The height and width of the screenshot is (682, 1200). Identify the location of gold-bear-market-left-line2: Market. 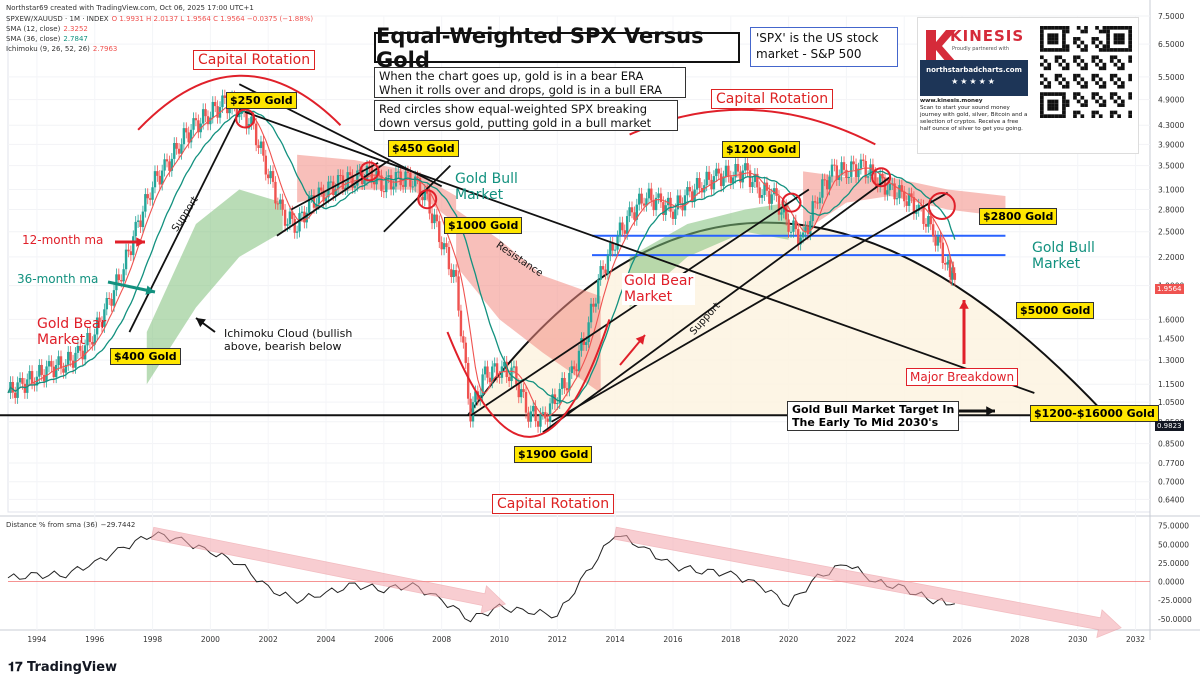
(61, 340).